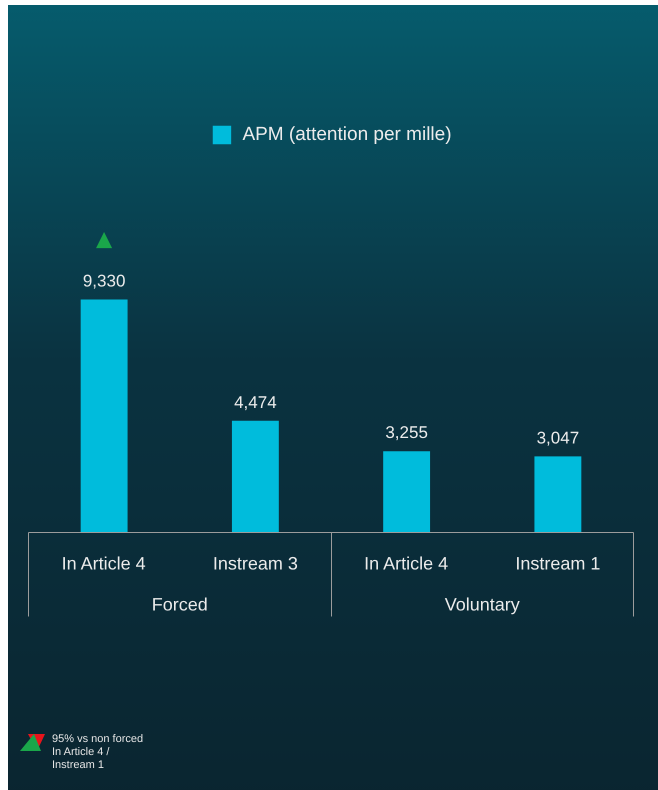 Image resolution: width=658 pixels, height=790 pixels. What do you see at coordinates (558, 438) in the screenshot?
I see `data-label: 3,047` at bounding box center [558, 438].